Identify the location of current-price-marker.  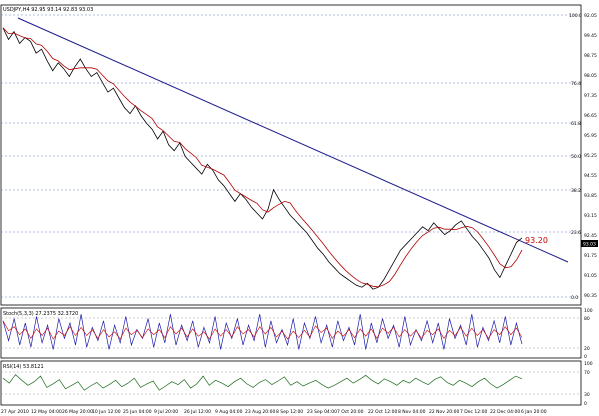
(589, 243).